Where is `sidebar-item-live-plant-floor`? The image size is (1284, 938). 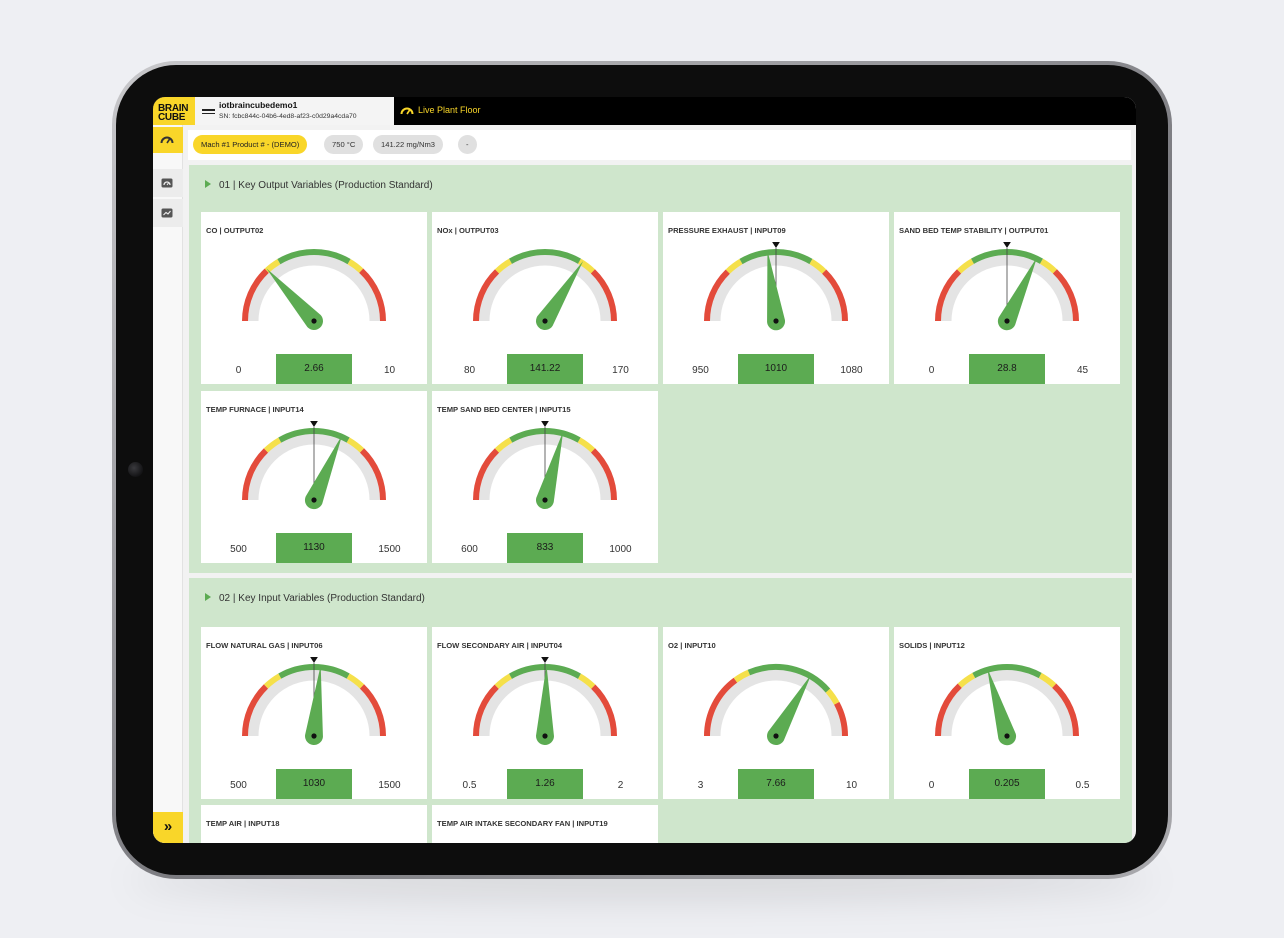 sidebar-item-live-plant-floor is located at coordinates (168, 140).